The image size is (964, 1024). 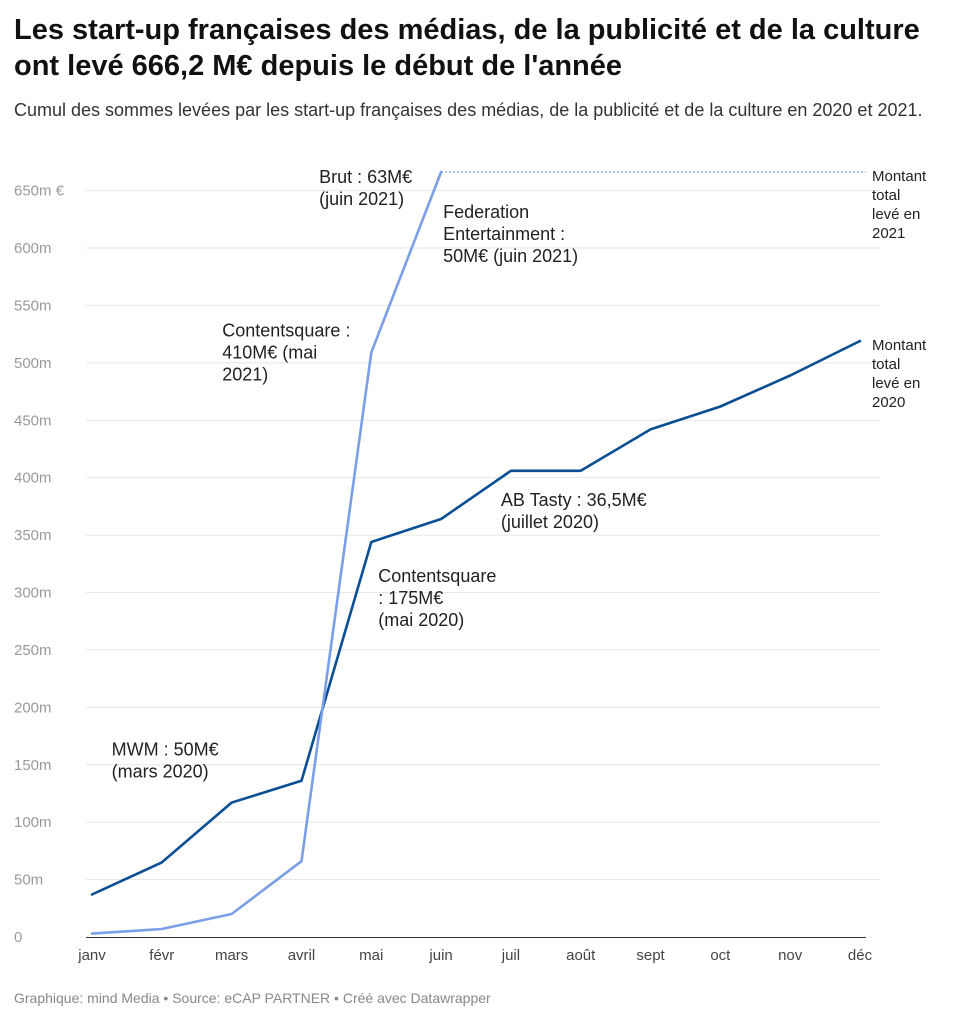 I want to click on y-tick-label: 550m, so click(x=33, y=305).